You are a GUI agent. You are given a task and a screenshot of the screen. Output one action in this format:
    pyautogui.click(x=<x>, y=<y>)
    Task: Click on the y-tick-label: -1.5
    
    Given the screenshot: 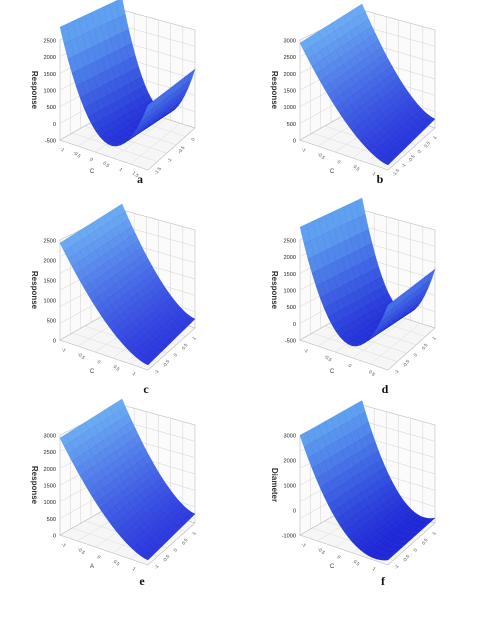 What is the action you would take?
    pyautogui.click(x=395, y=173)
    